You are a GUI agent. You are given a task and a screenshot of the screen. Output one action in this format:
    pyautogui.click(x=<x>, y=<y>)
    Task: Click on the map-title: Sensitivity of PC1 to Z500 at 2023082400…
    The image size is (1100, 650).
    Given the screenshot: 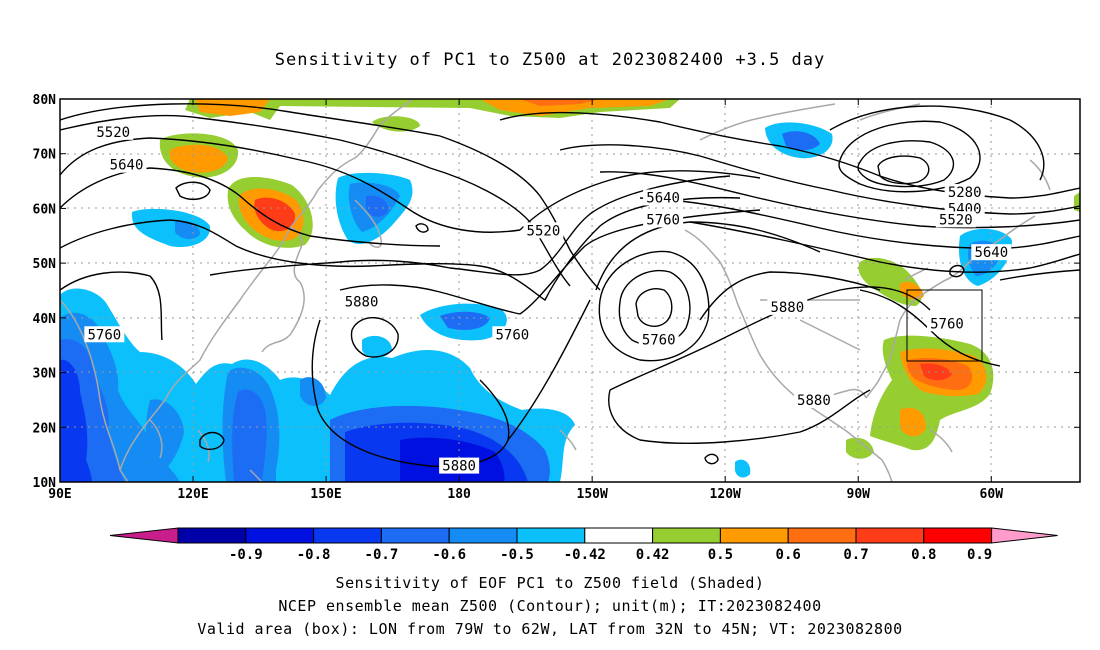 What is the action you would take?
    pyautogui.click(x=550, y=60)
    